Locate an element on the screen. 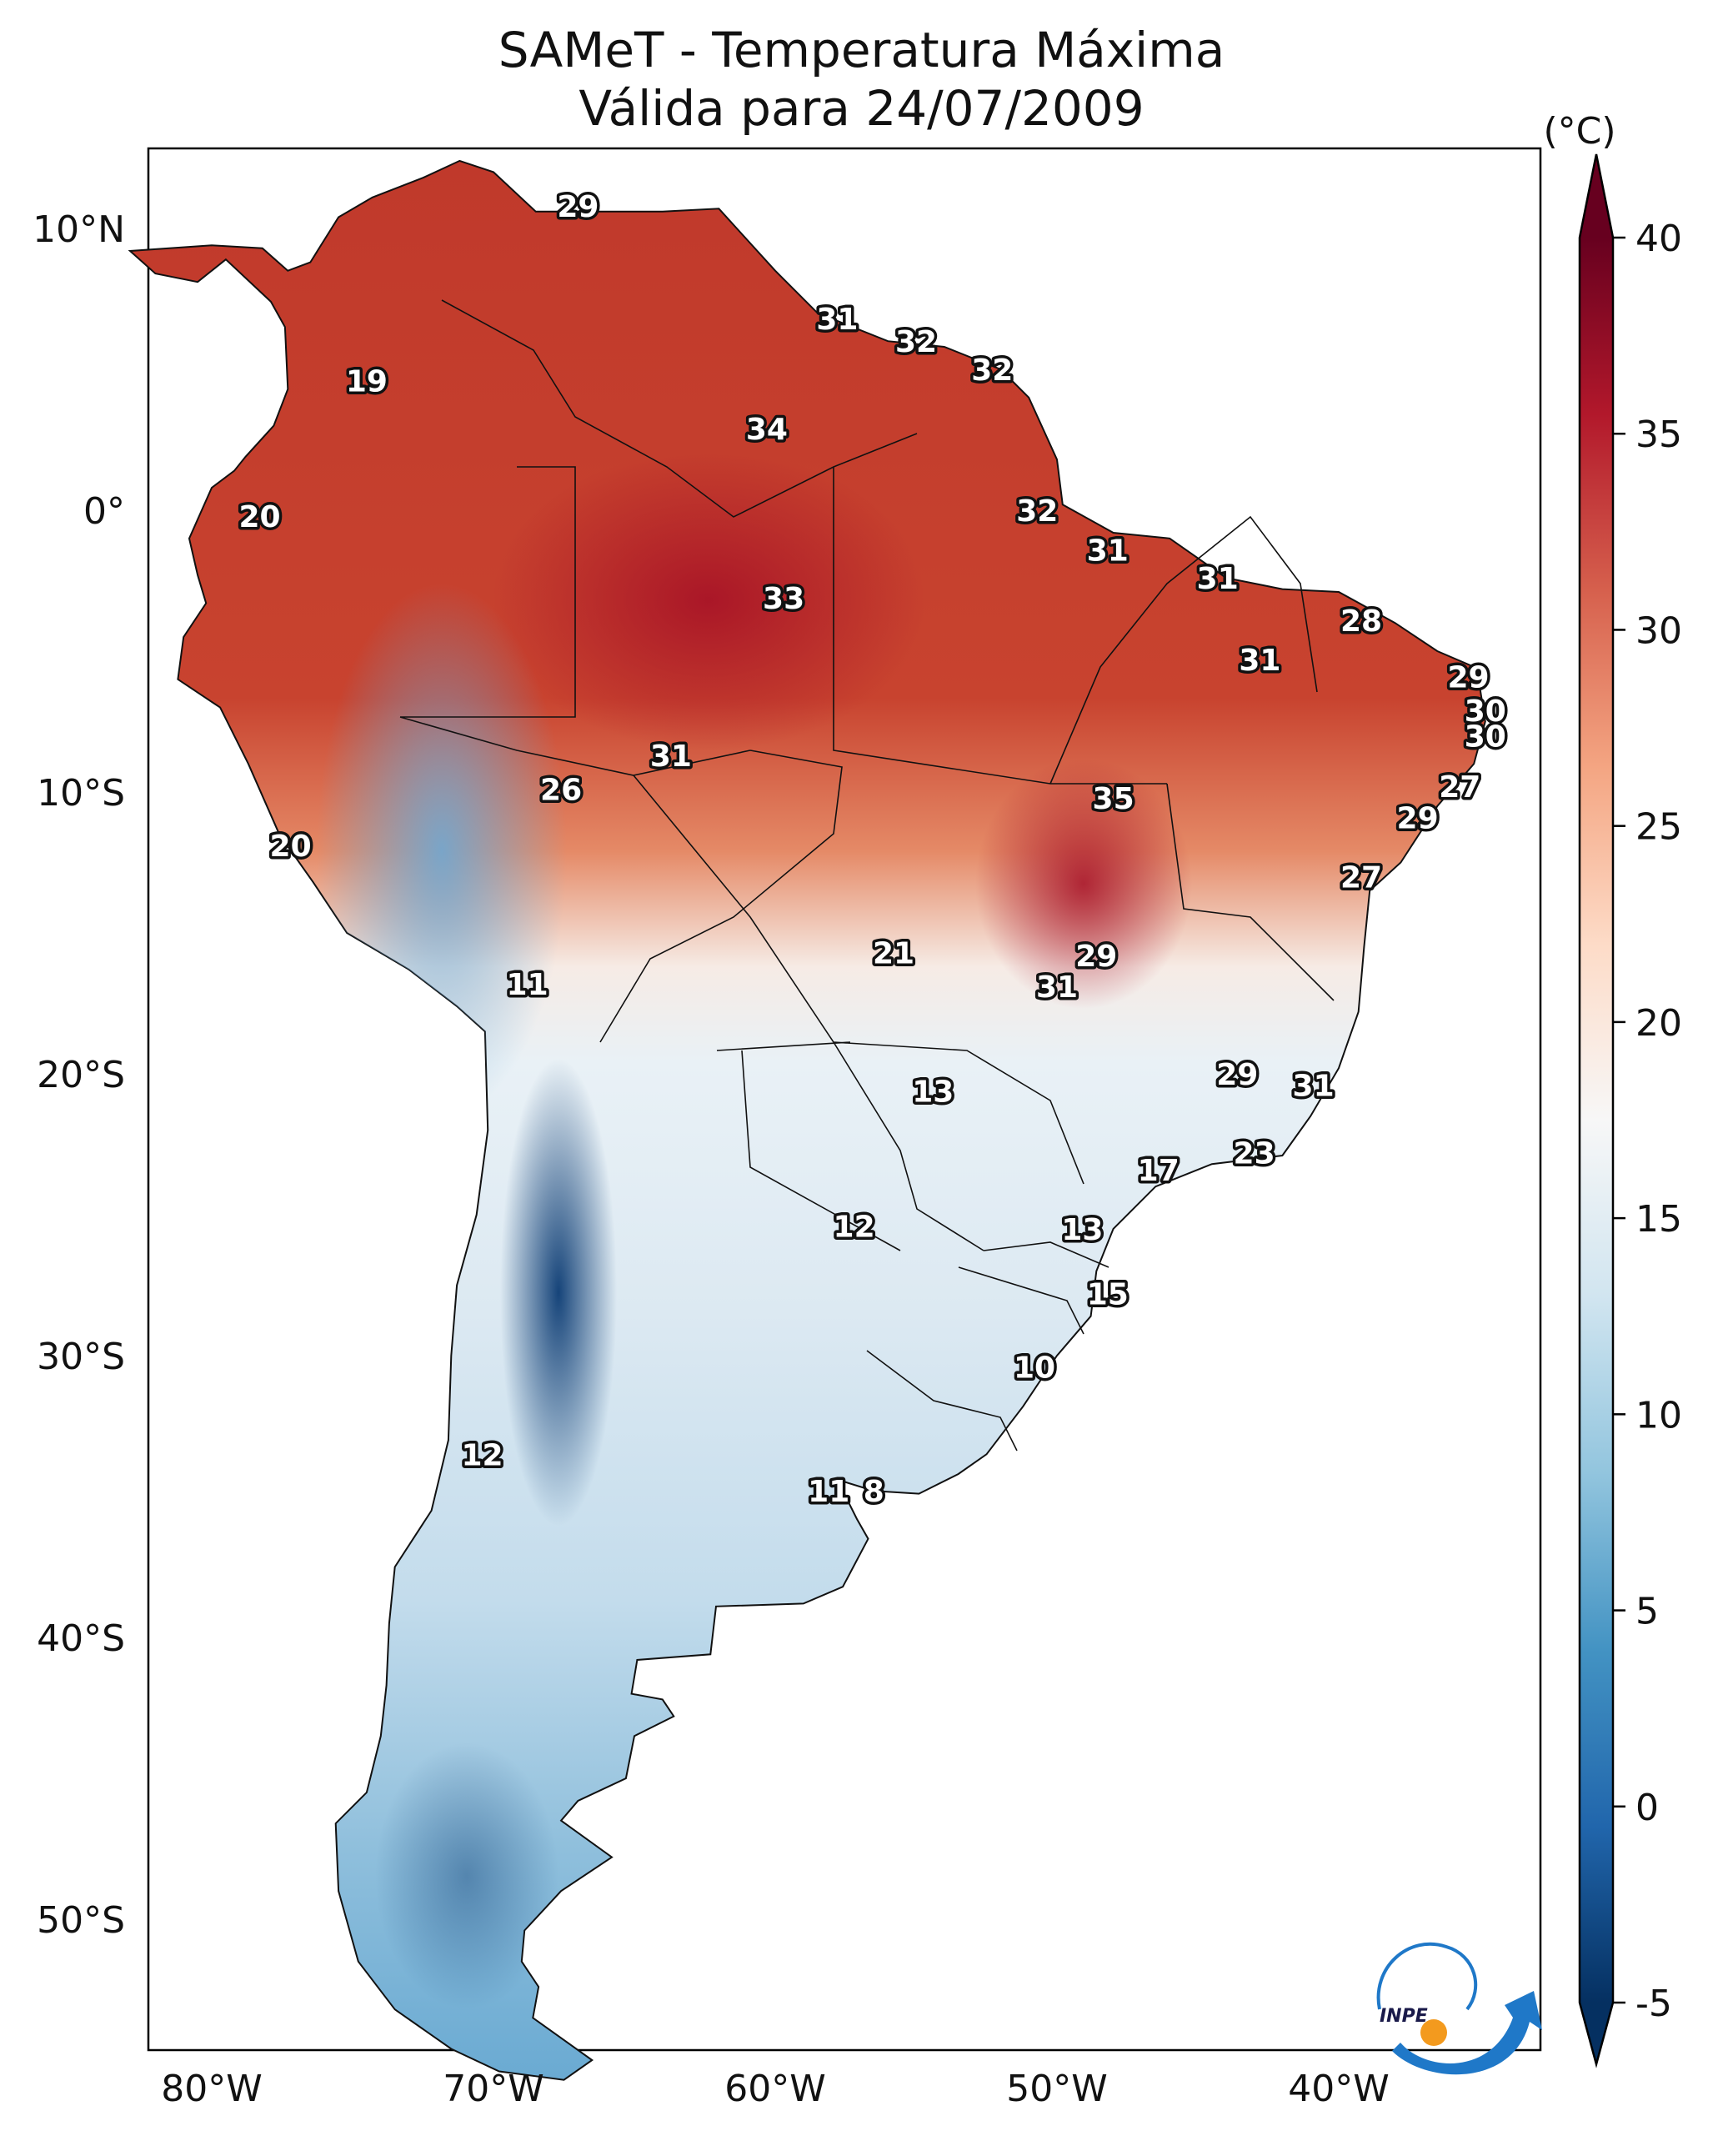 The height and width of the screenshot is (2156, 1723). lat-tick-label: 40°S is located at coordinates (81, 1638).